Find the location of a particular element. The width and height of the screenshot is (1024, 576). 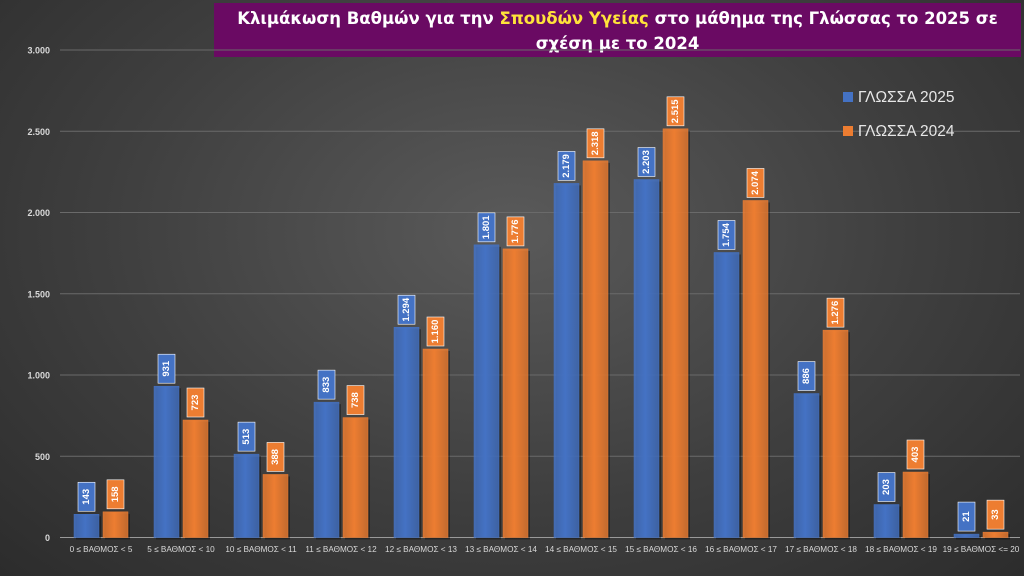

data-label: 33 is located at coordinates (995, 514).